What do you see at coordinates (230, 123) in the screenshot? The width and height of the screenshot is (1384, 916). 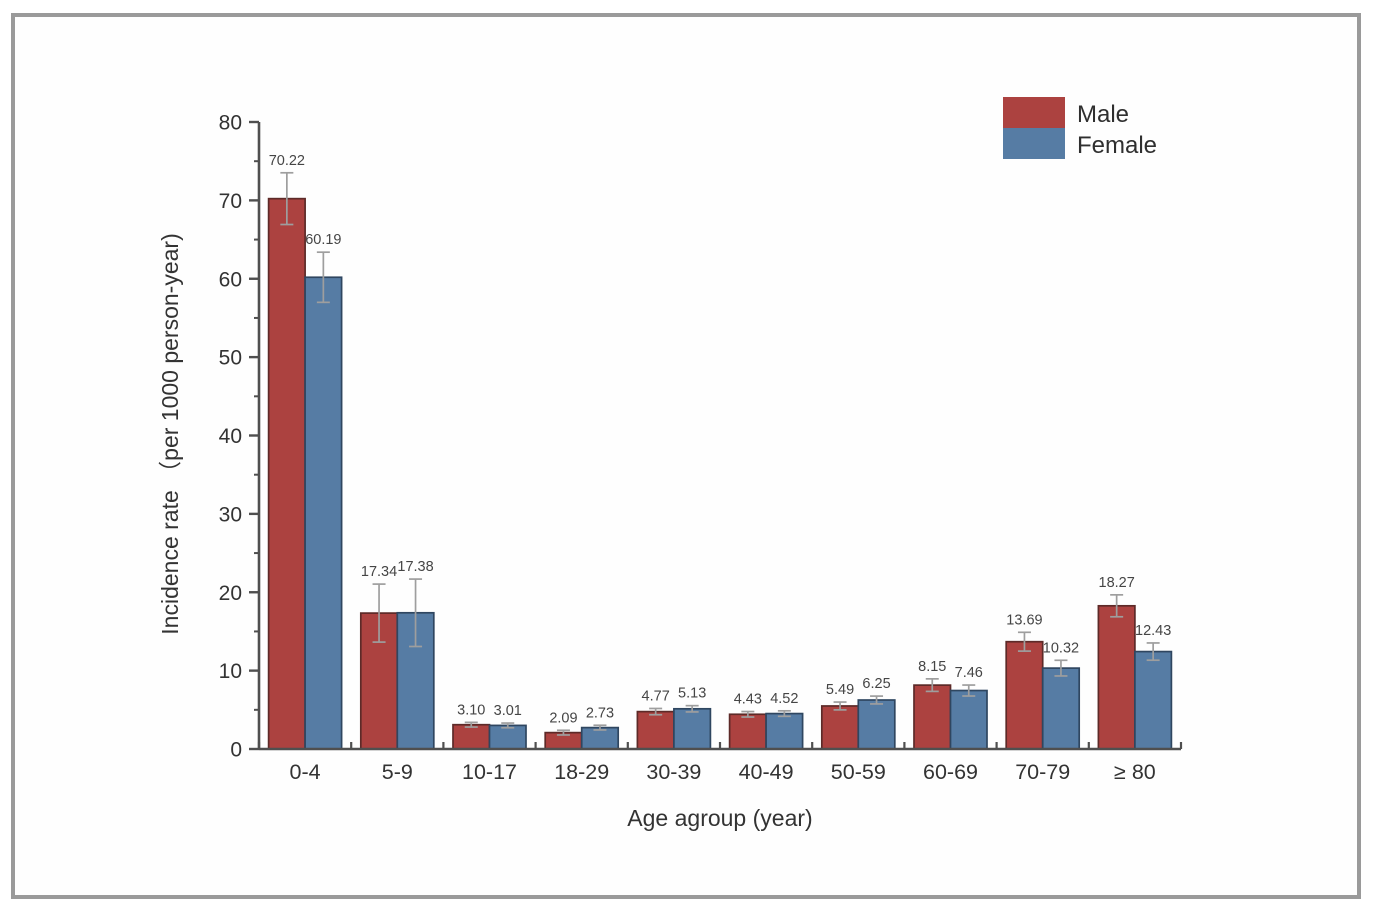 I see `y-tick-label: 80` at bounding box center [230, 123].